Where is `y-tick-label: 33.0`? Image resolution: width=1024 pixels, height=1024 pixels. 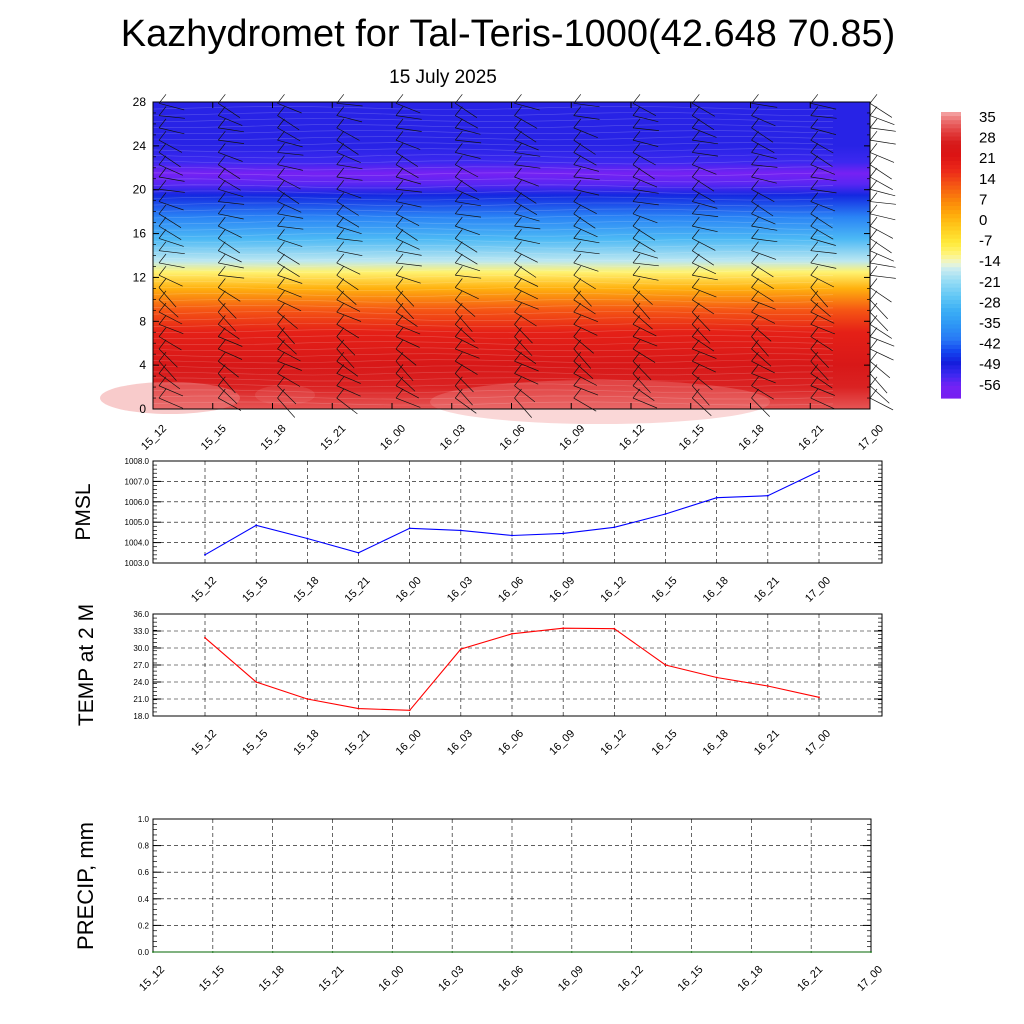 y-tick-label: 33.0 is located at coordinates (141, 631).